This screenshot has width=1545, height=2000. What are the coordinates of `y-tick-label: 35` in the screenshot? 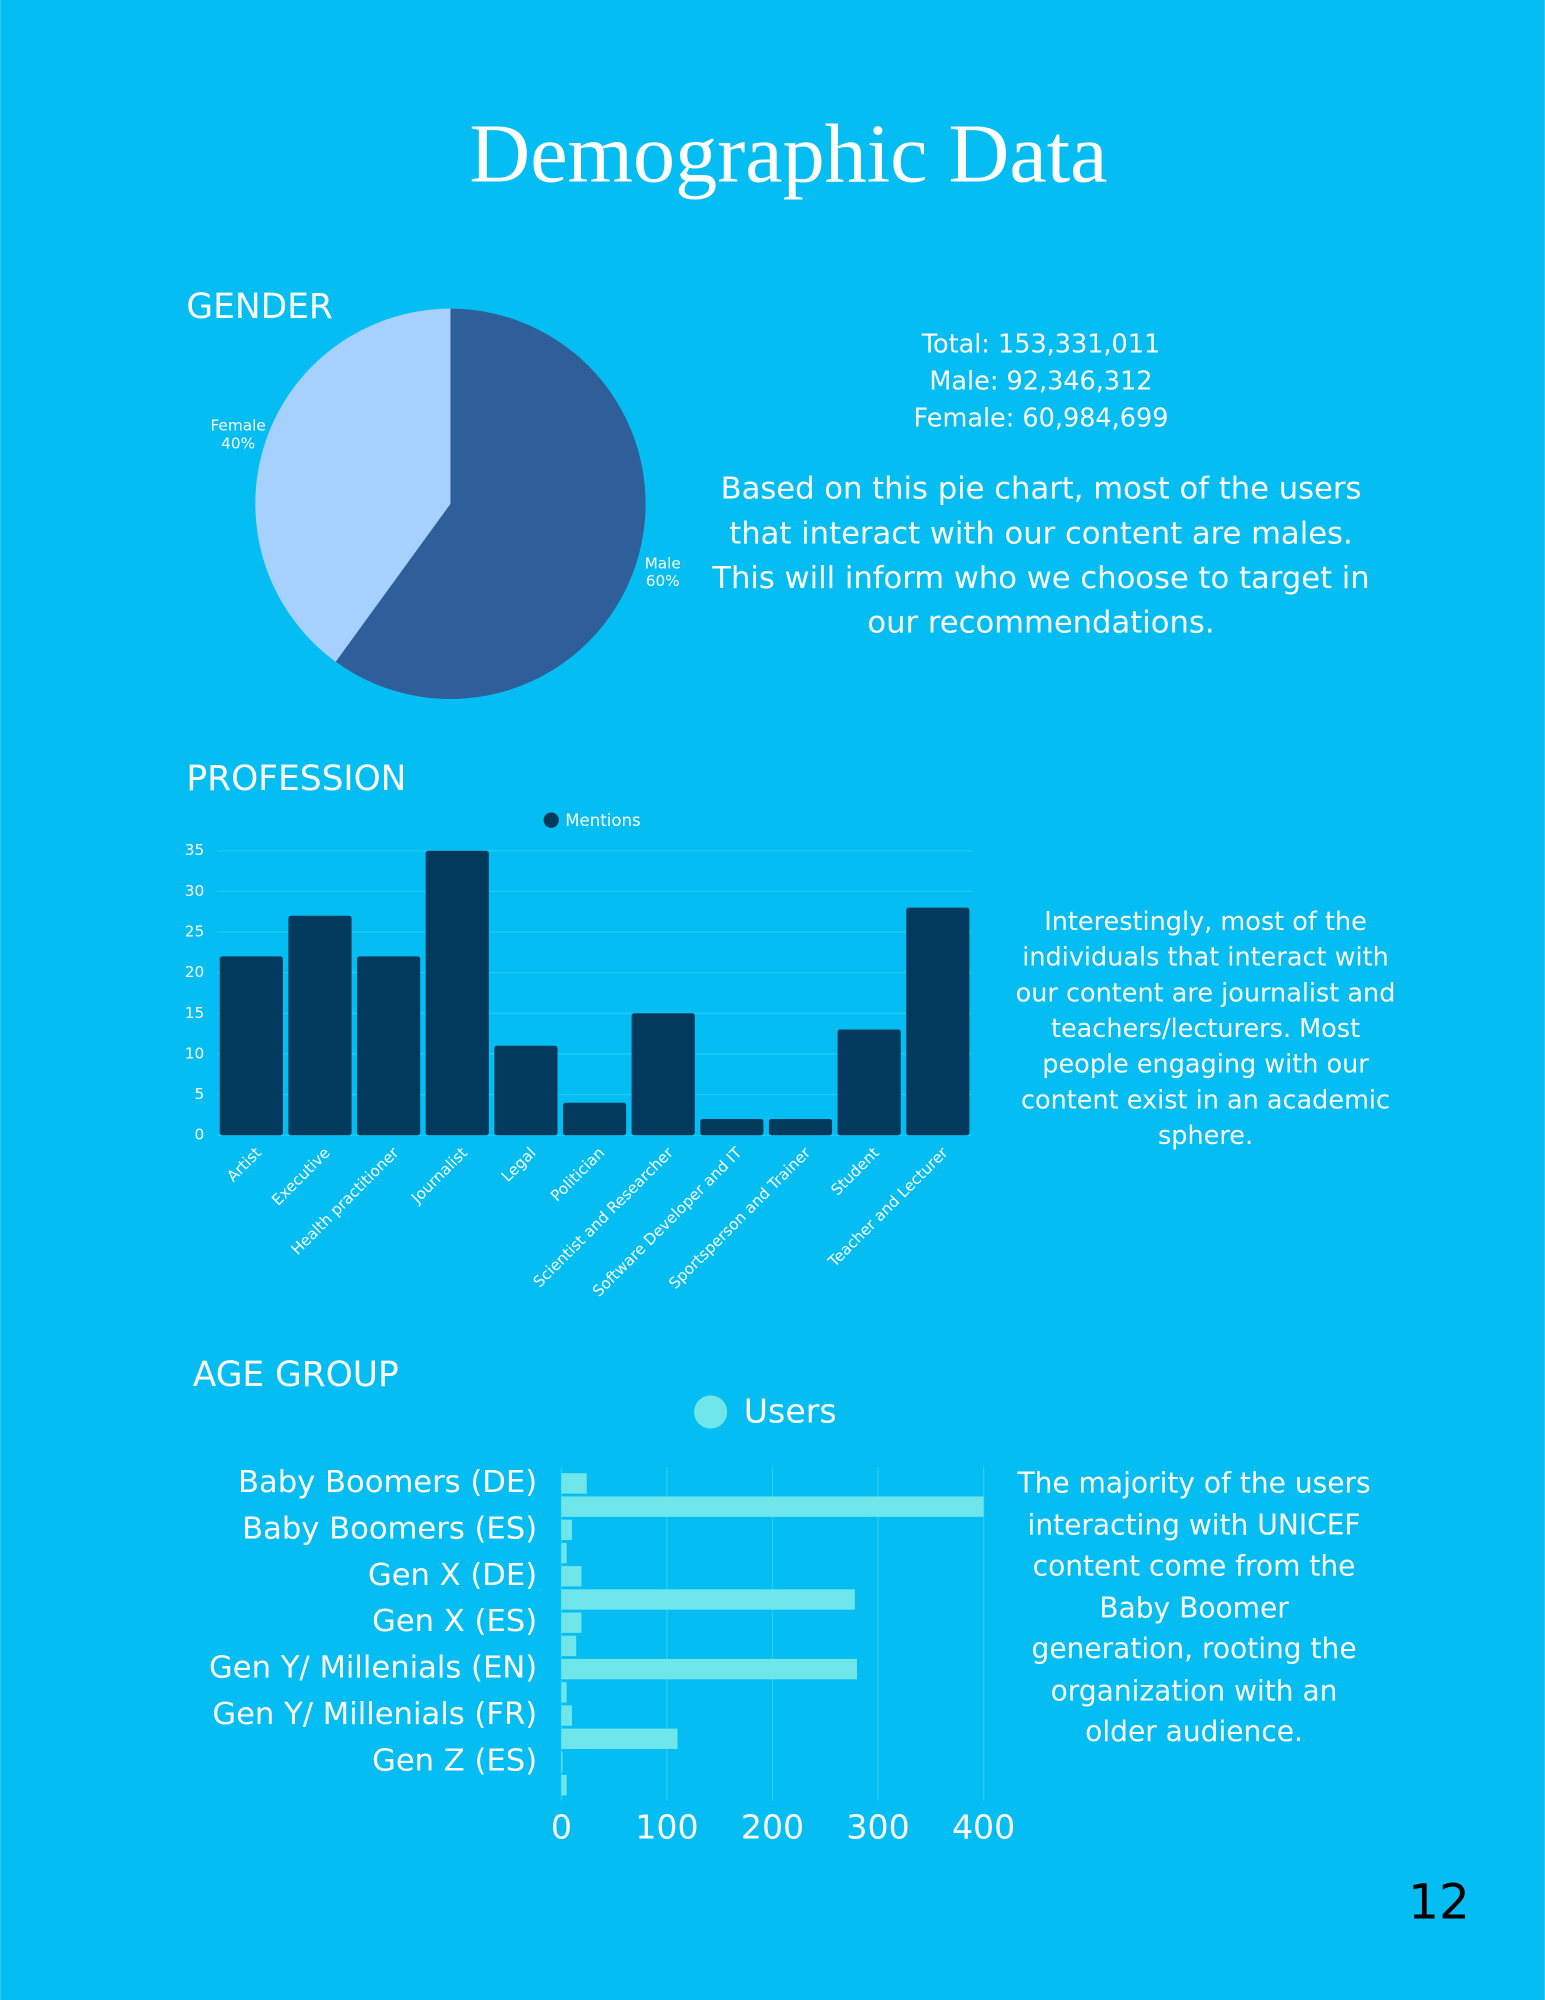 It's located at (194, 850).